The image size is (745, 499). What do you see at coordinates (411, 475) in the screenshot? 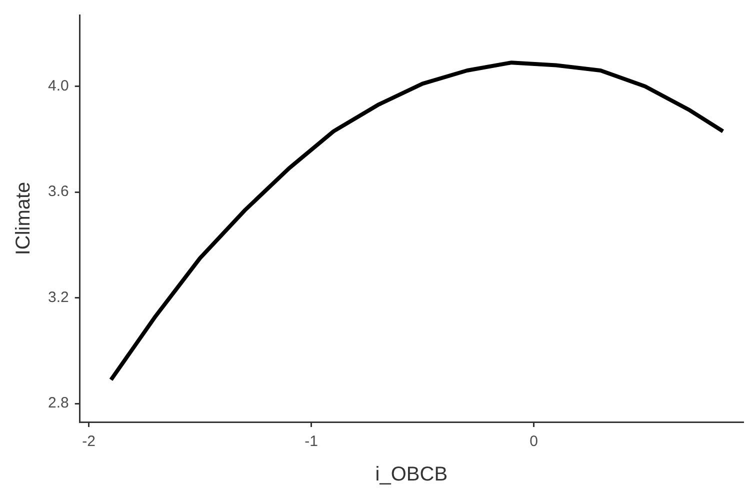
I see `x-axis-title: i_OBCB` at bounding box center [411, 475].